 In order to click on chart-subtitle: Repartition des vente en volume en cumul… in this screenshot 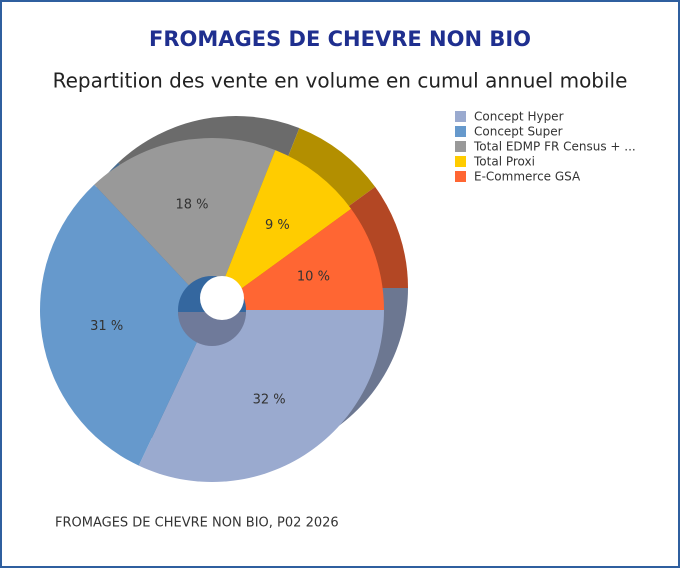, I will do `click(340, 81)`.